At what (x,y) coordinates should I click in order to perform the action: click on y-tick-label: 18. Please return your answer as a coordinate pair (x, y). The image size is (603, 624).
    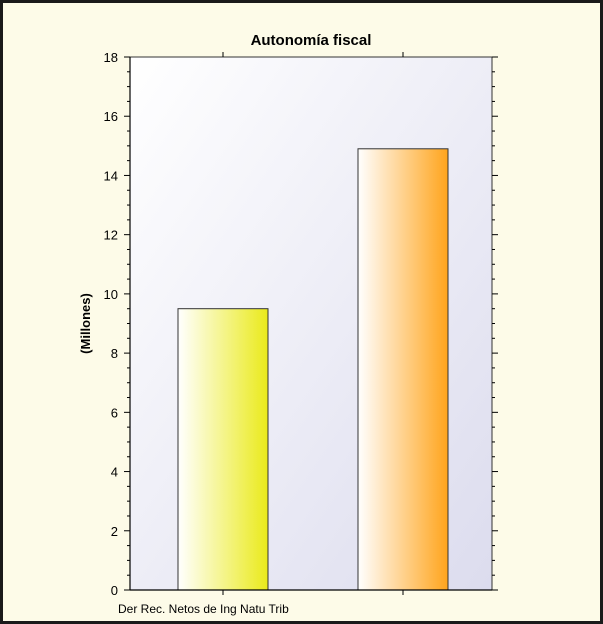
    Looking at the image, I should click on (111, 57).